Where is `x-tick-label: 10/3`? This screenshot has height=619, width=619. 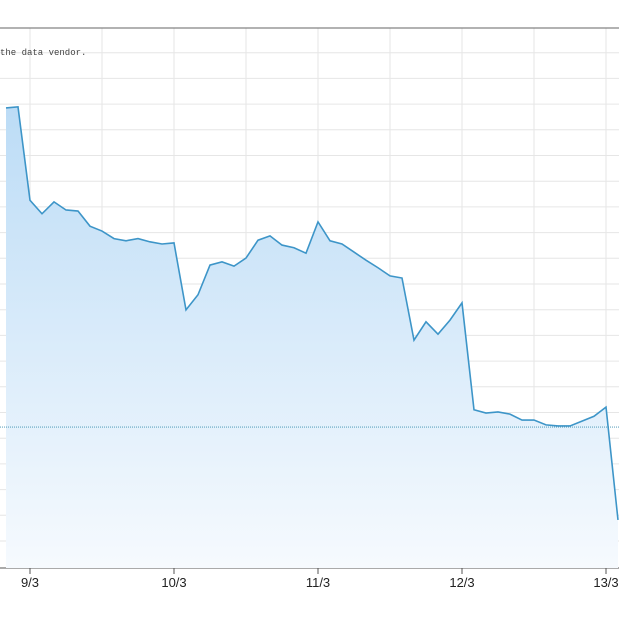
x-tick-label: 10/3 is located at coordinates (173, 582).